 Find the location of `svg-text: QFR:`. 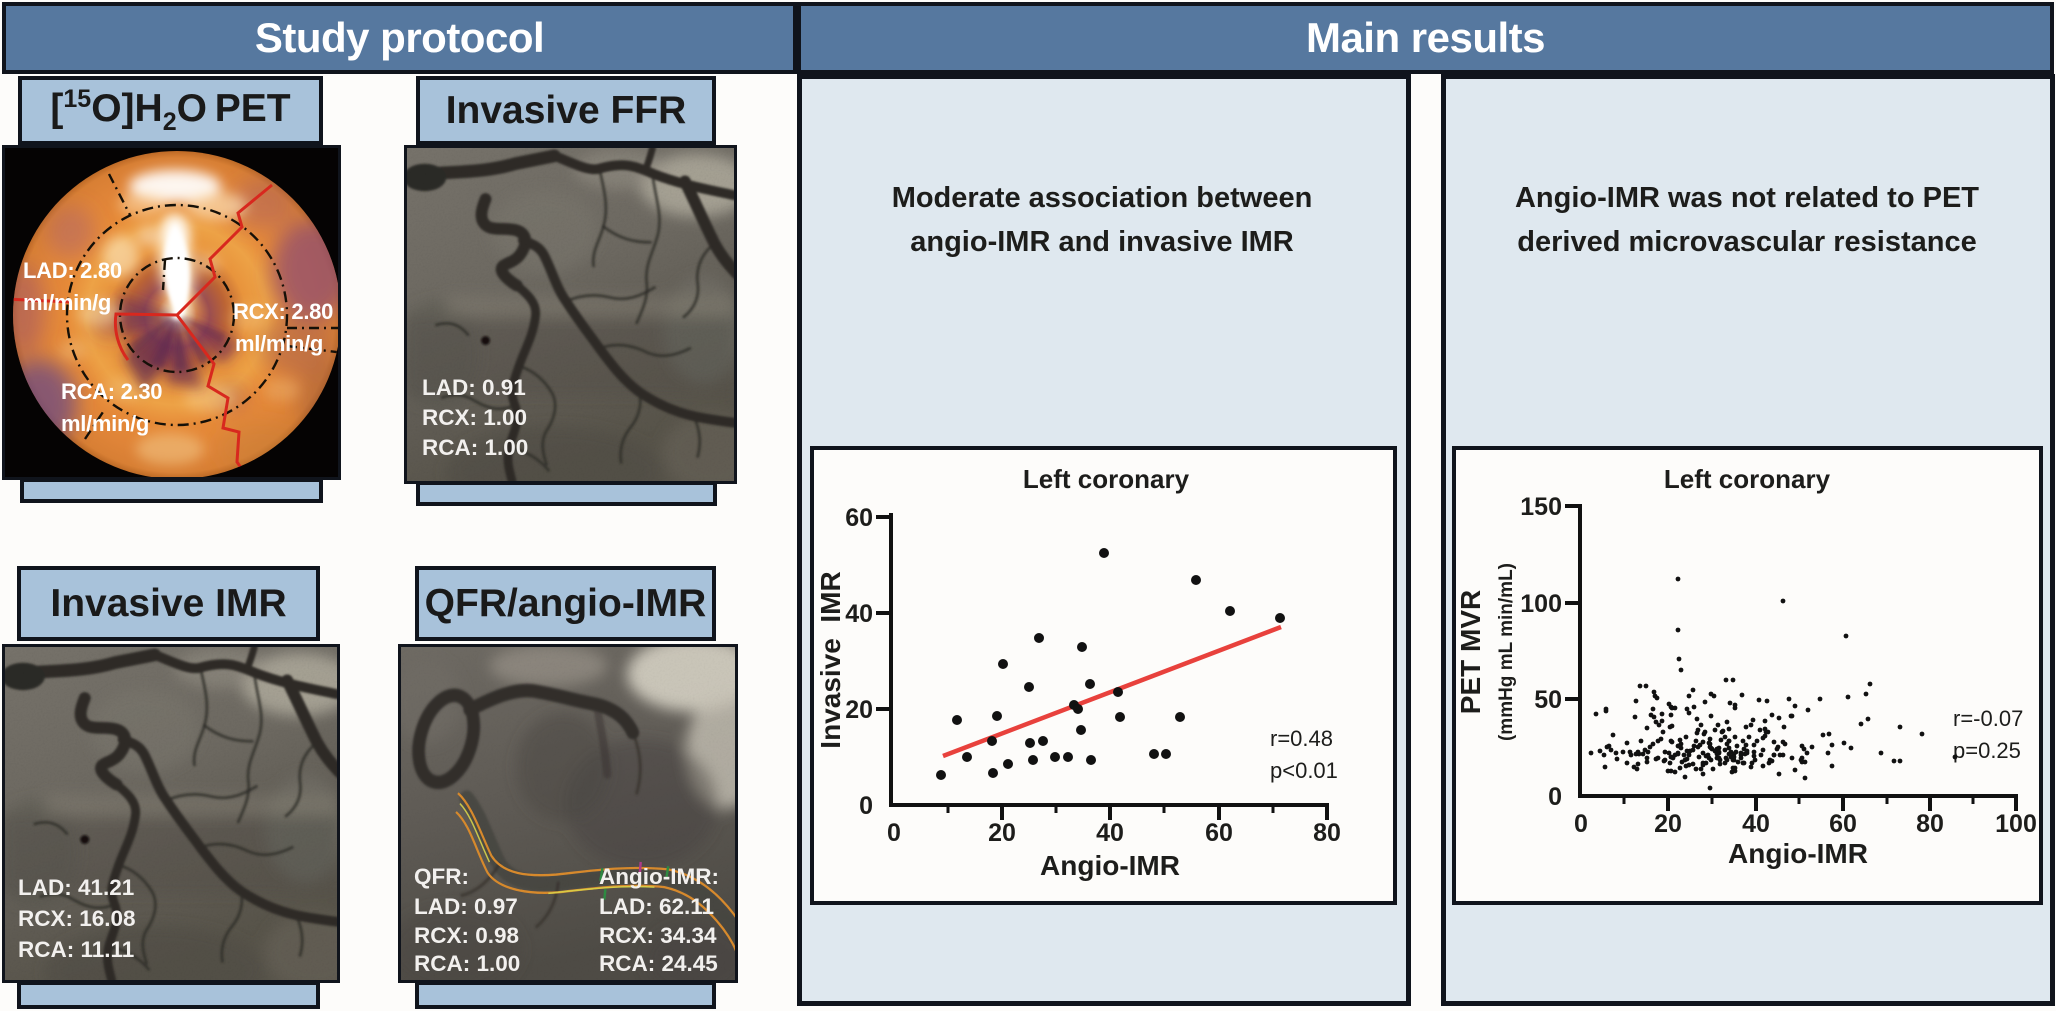

svg-text: QFR: is located at coordinates (441, 876).